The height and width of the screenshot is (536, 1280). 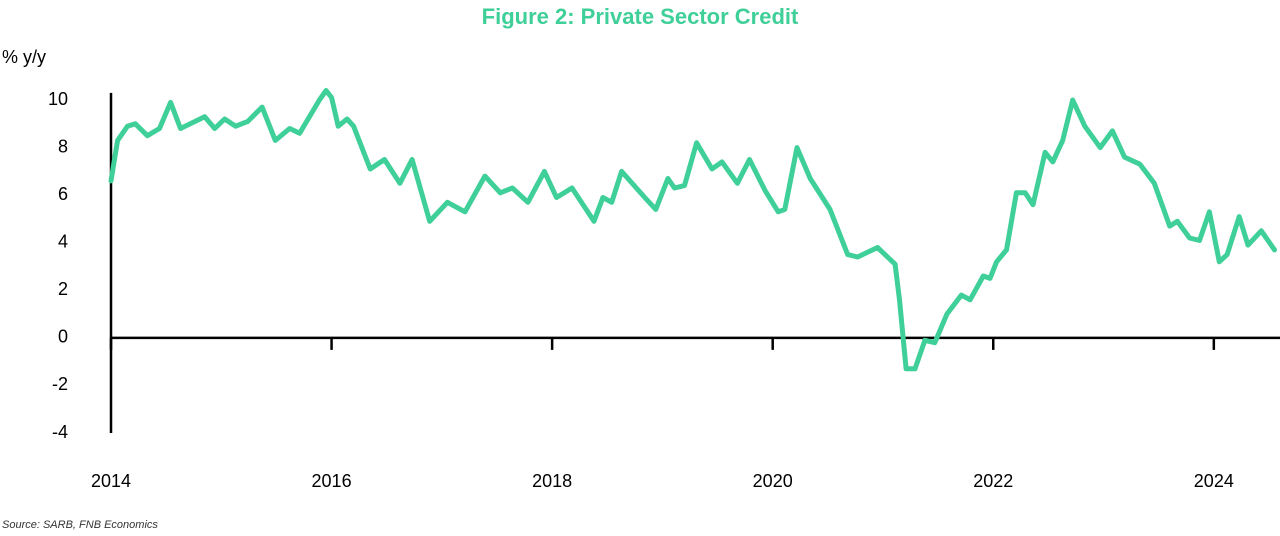 What do you see at coordinates (1214, 481) in the screenshot?
I see `x-tick-label: 2024` at bounding box center [1214, 481].